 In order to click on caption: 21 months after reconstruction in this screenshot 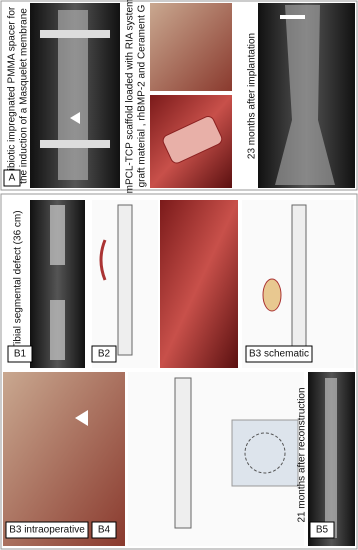, I will do `click(302, 454)`.